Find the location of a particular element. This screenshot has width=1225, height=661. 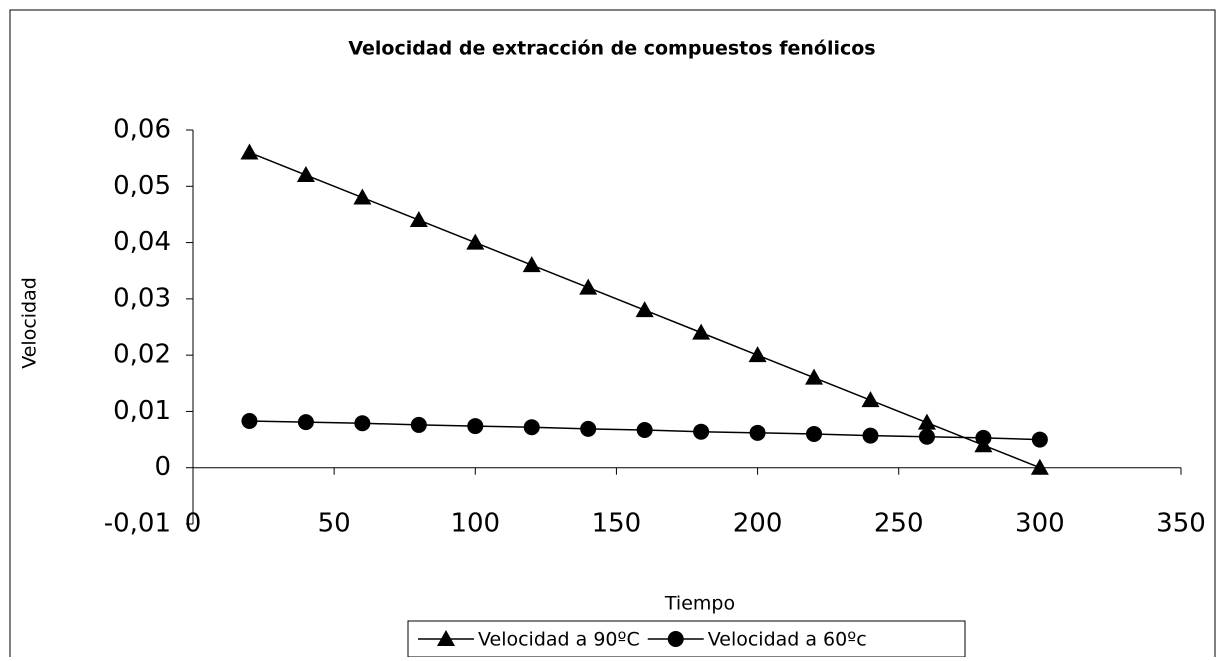

legend-label: Velocidad a 60ºc is located at coordinates (787, 640).